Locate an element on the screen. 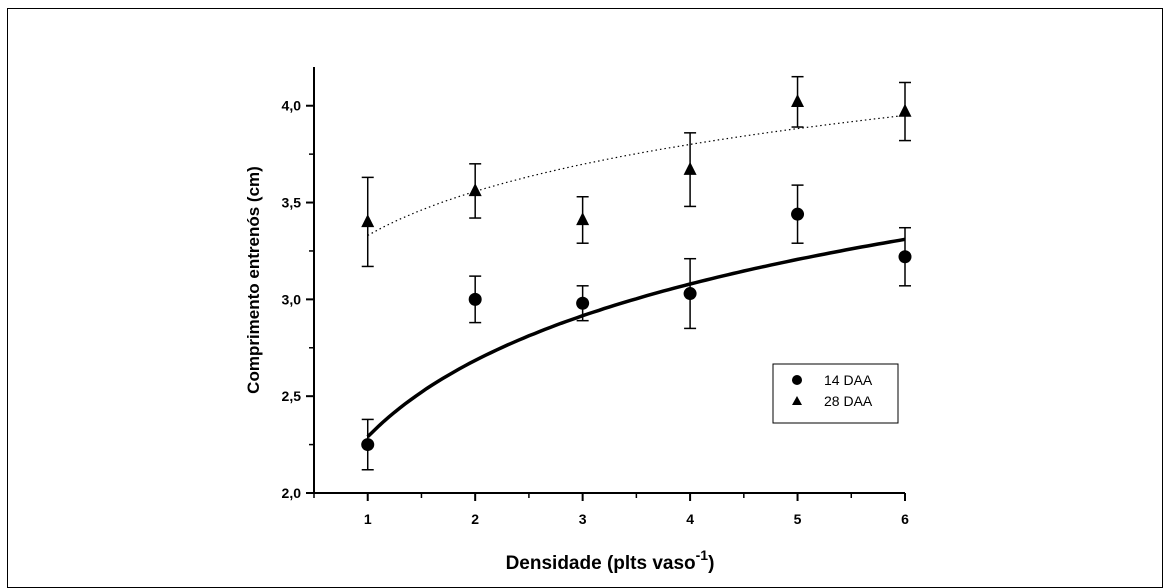  y-tick-label: 3,5 is located at coordinates (292, 203).